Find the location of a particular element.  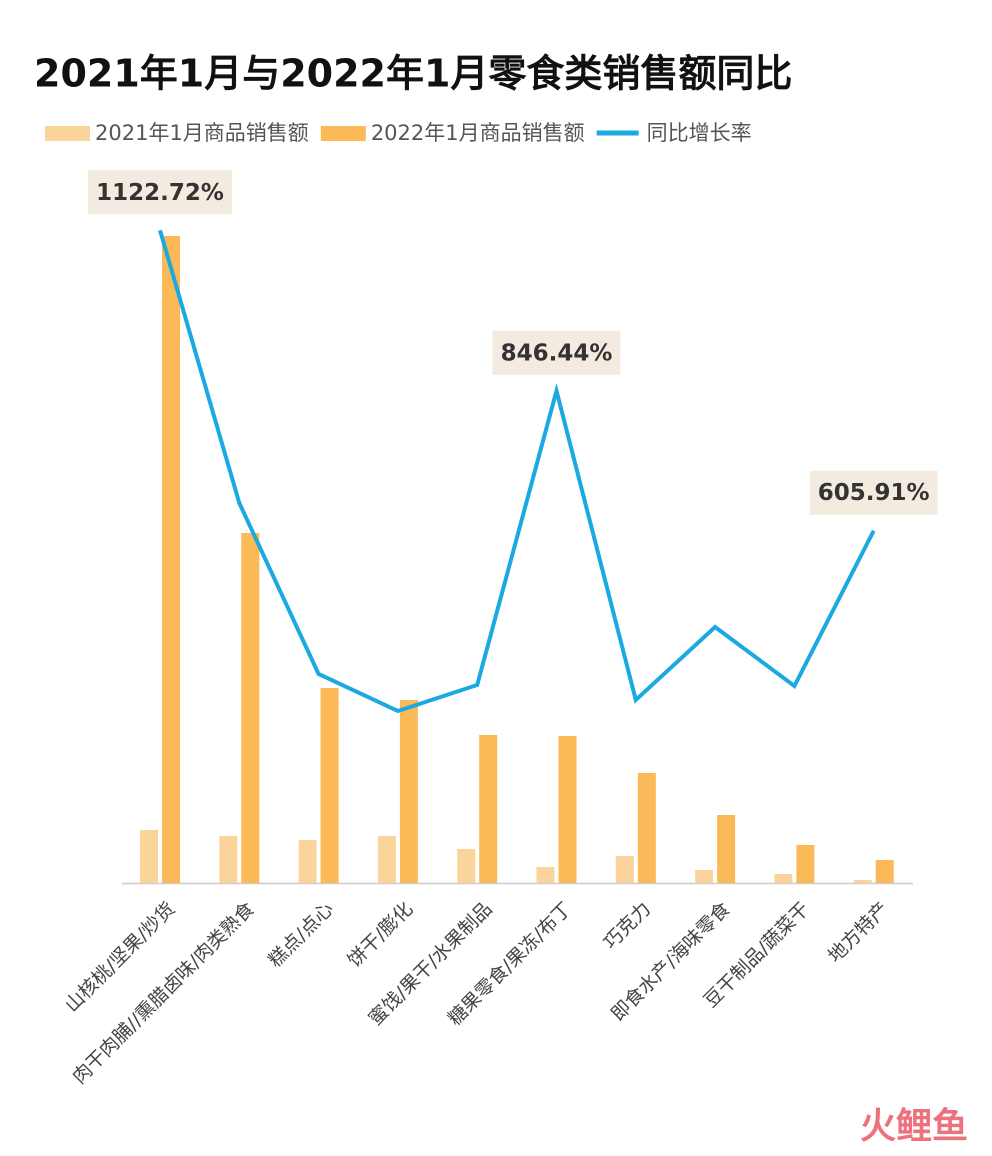

x-tick-label: 糕点/点心 is located at coordinates (301, 935).